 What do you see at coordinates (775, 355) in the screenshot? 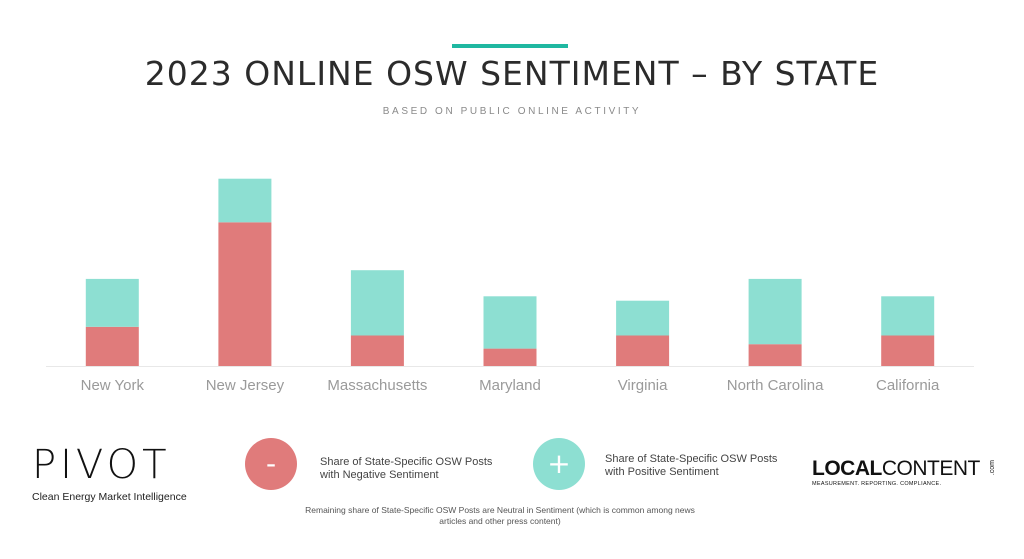
I see `bar-negative-north-carolina` at bounding box center [775, 355].